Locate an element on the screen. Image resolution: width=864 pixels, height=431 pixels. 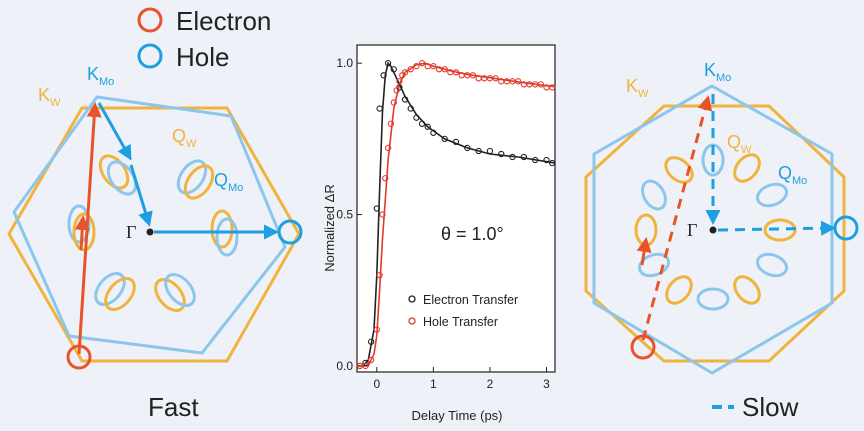
qmo-label-right: QMo is located at coordinates (792, 175).